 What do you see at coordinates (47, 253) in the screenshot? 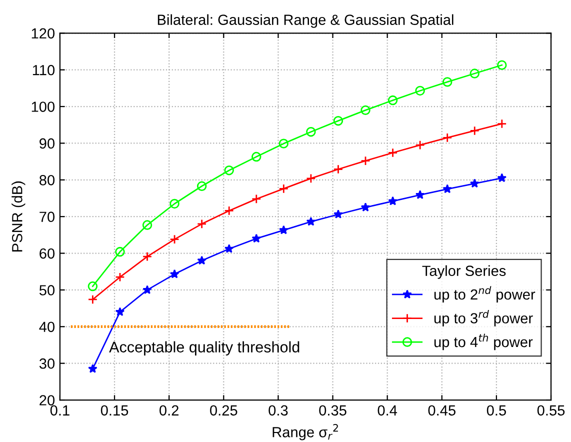
I see `y-tick-label: 60` at bounding box center [47, 253].